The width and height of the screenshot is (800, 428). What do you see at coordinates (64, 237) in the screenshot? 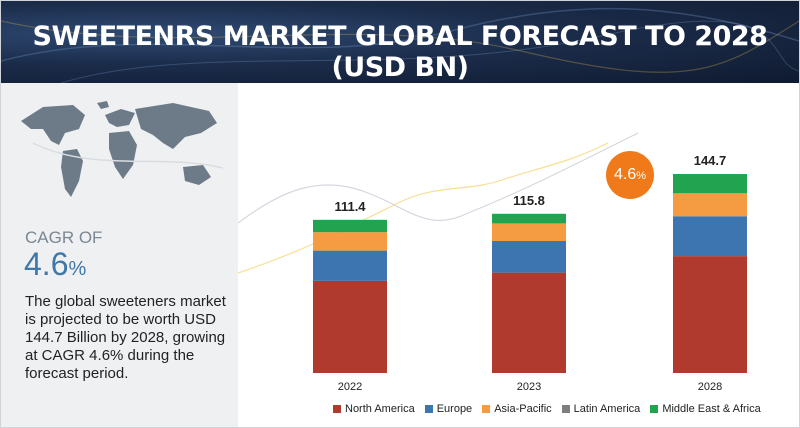
I see `cagr-label: CAGR OF` at bounding box center [64, 237].